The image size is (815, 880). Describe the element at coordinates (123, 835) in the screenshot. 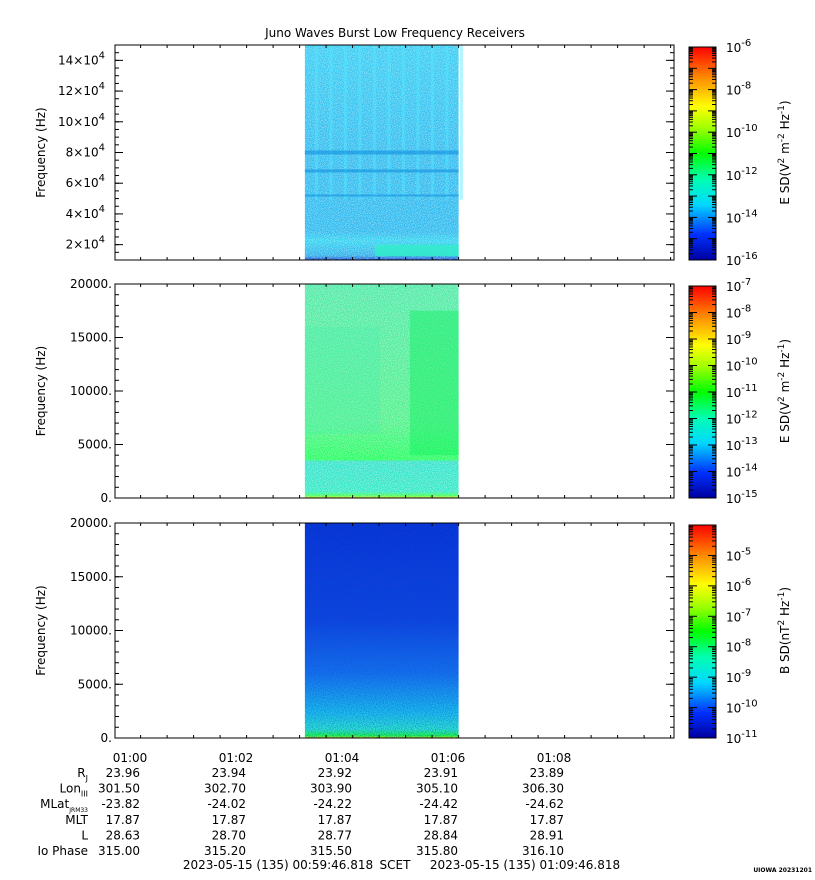

I see `ephemeris-value: 28.63` at that location.